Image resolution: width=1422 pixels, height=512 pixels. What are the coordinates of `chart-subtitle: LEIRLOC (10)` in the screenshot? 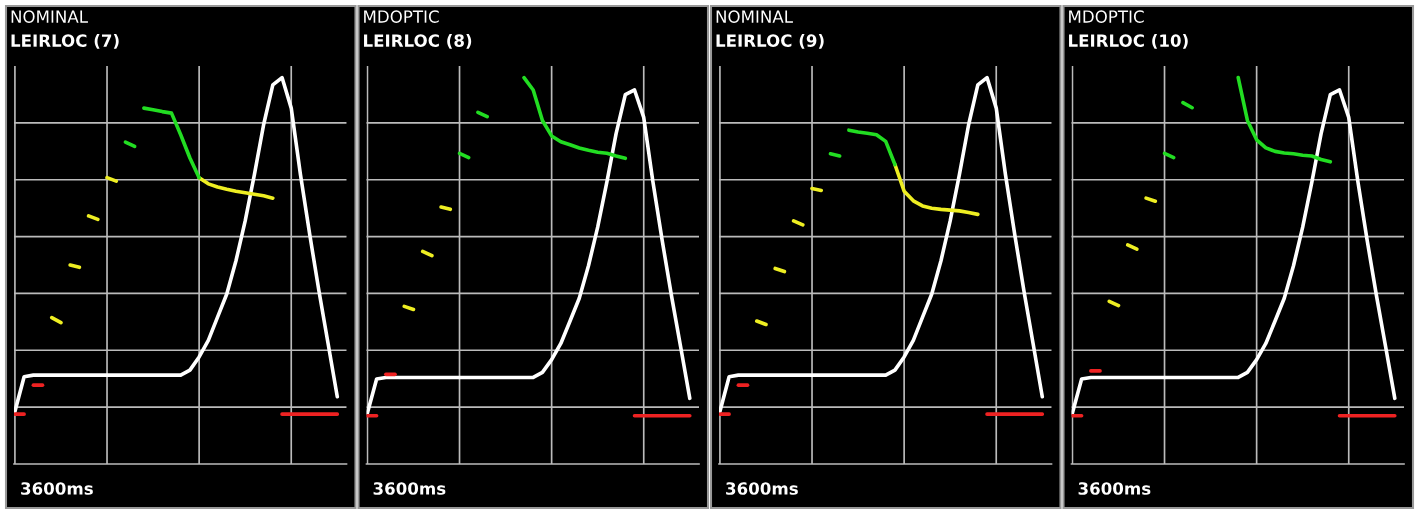 It's located at (1128, 41).